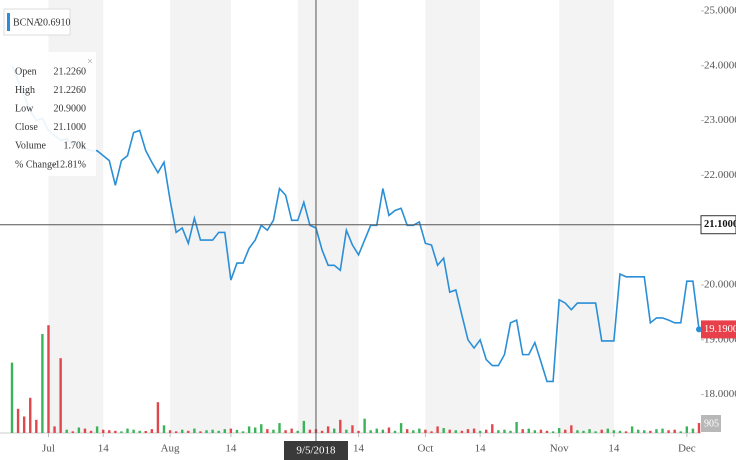 This screenshot has height=460, width=736. I want to click on legend-box, so click(37, 22).